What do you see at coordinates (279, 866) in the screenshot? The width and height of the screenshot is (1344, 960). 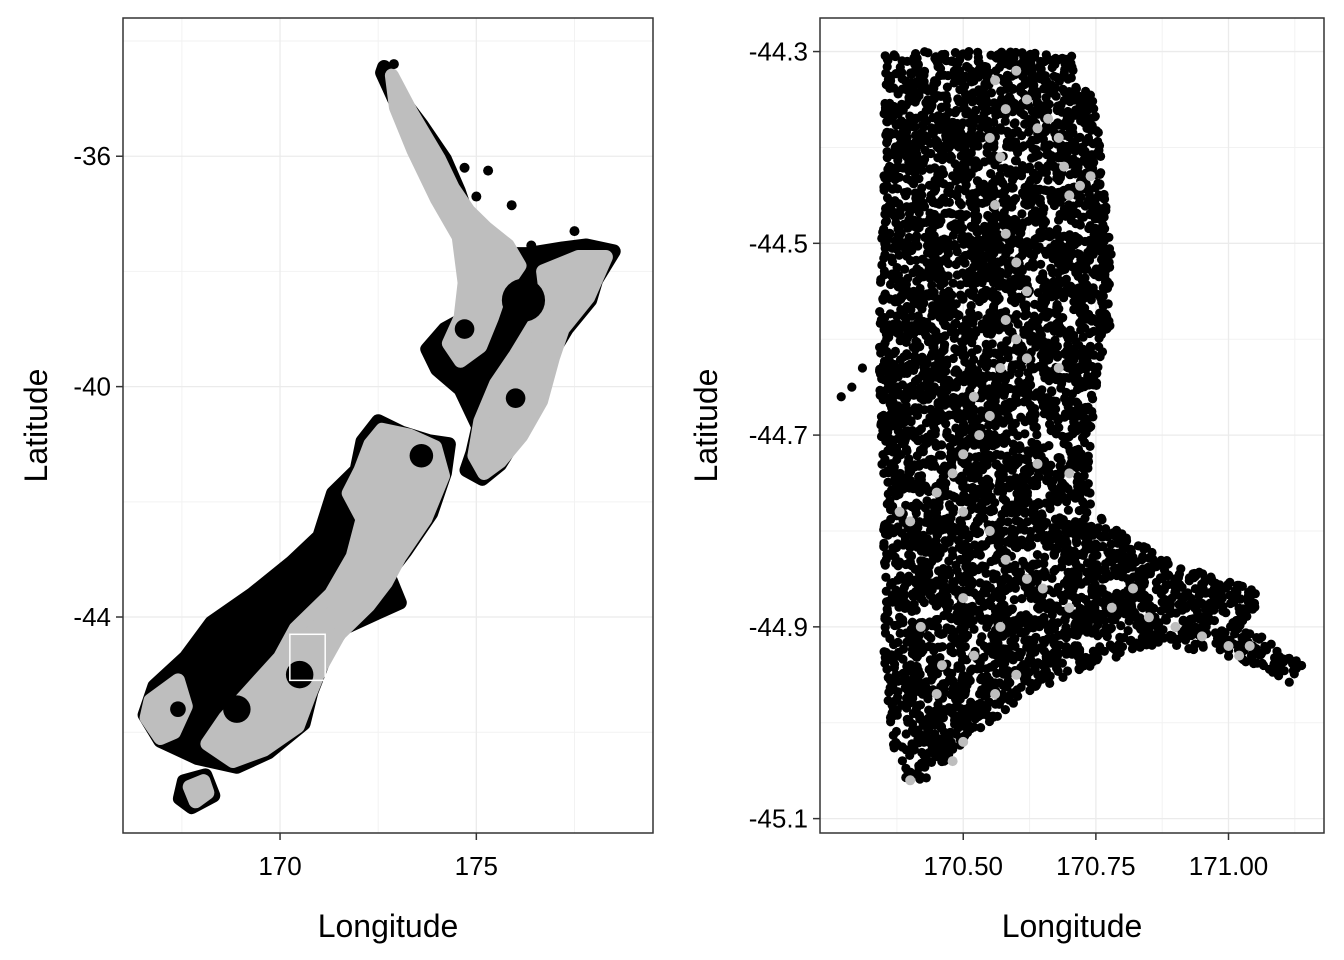 I see `x-tick-label: 170` at bounding box center [279, 866].